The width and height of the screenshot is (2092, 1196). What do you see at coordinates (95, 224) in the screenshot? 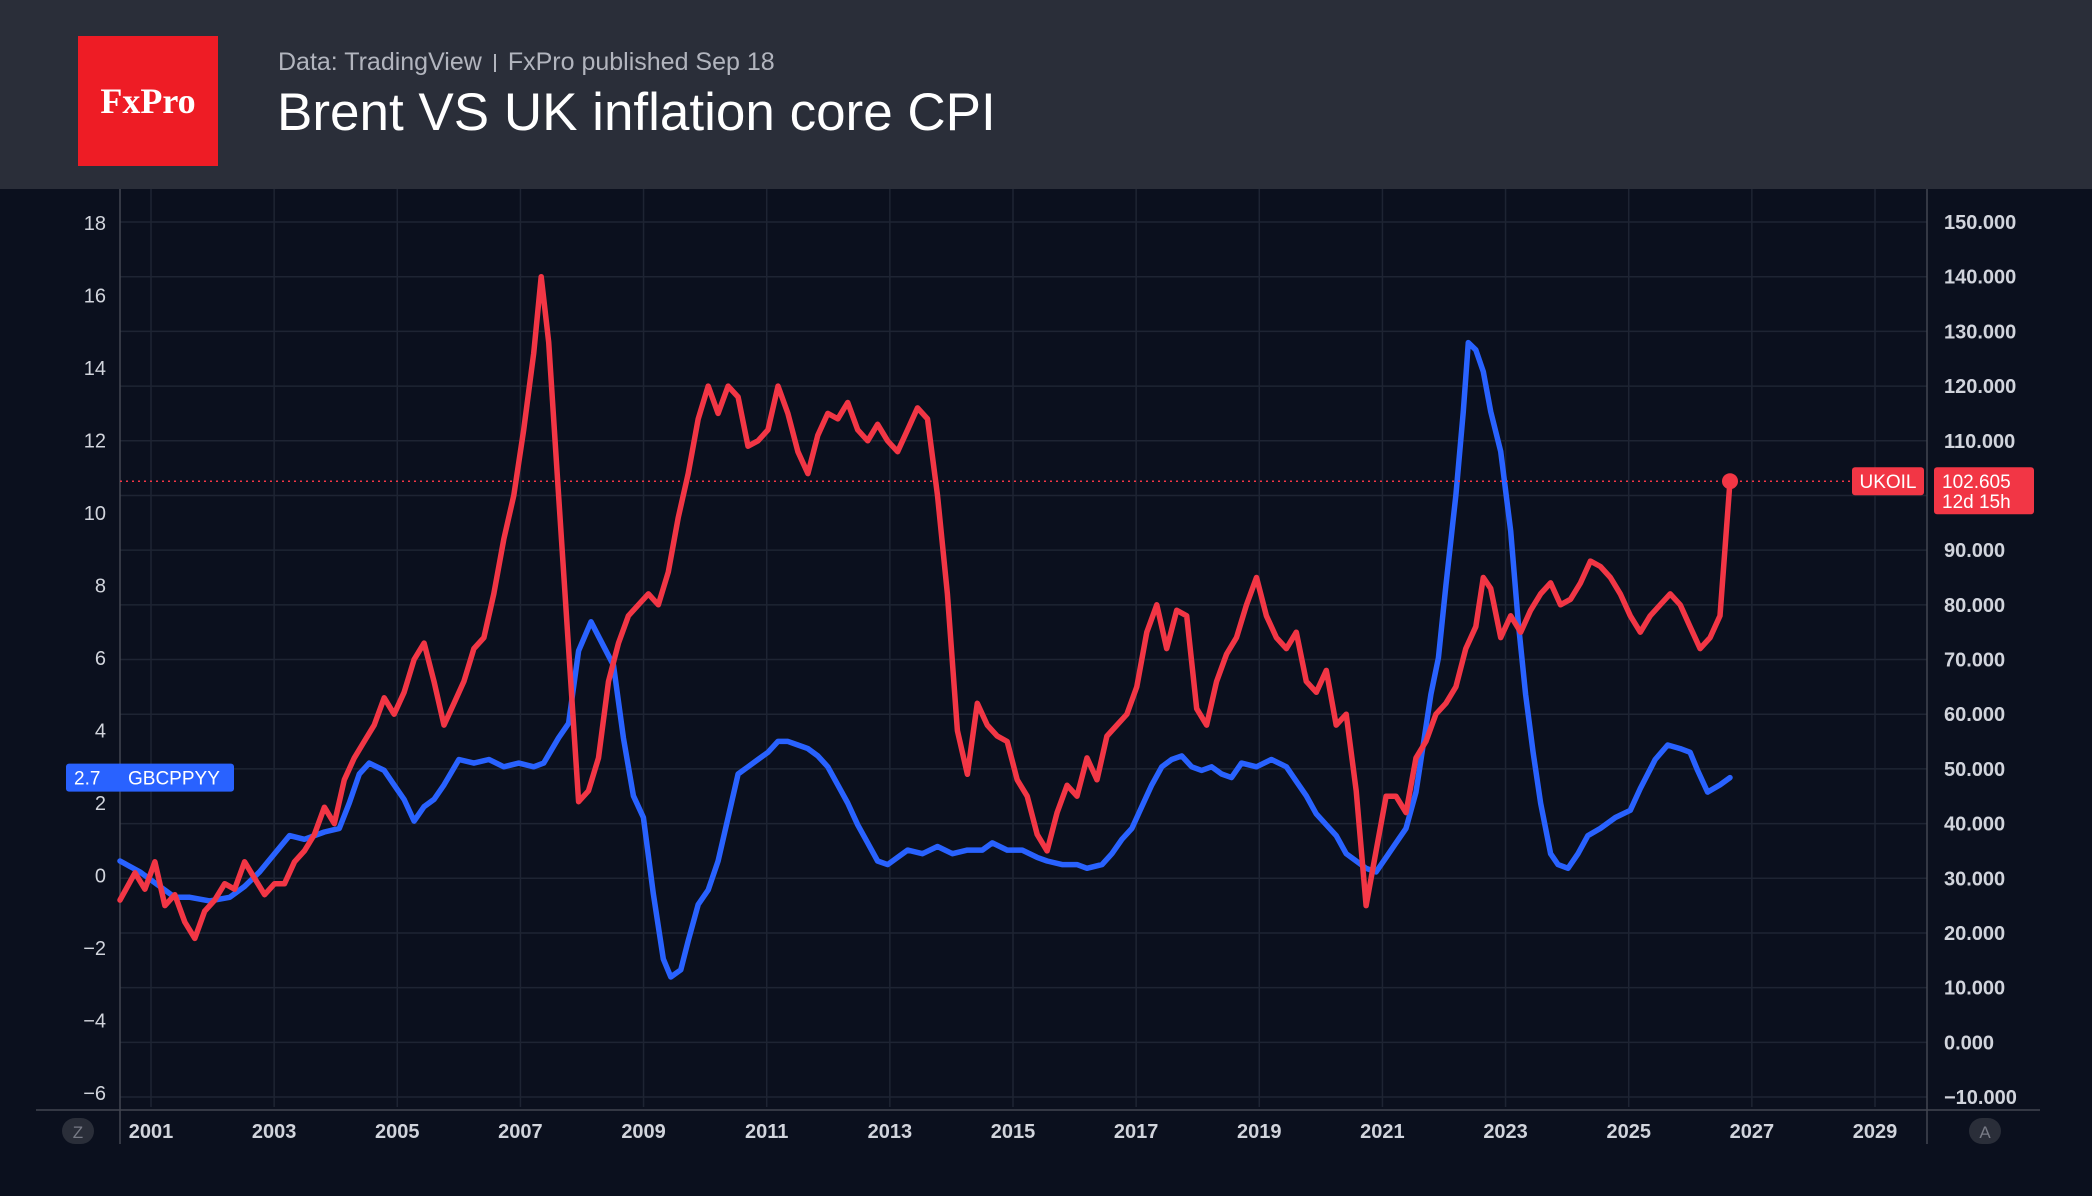
I see `left-tick-label: 18` at bounding box center [95, 224].